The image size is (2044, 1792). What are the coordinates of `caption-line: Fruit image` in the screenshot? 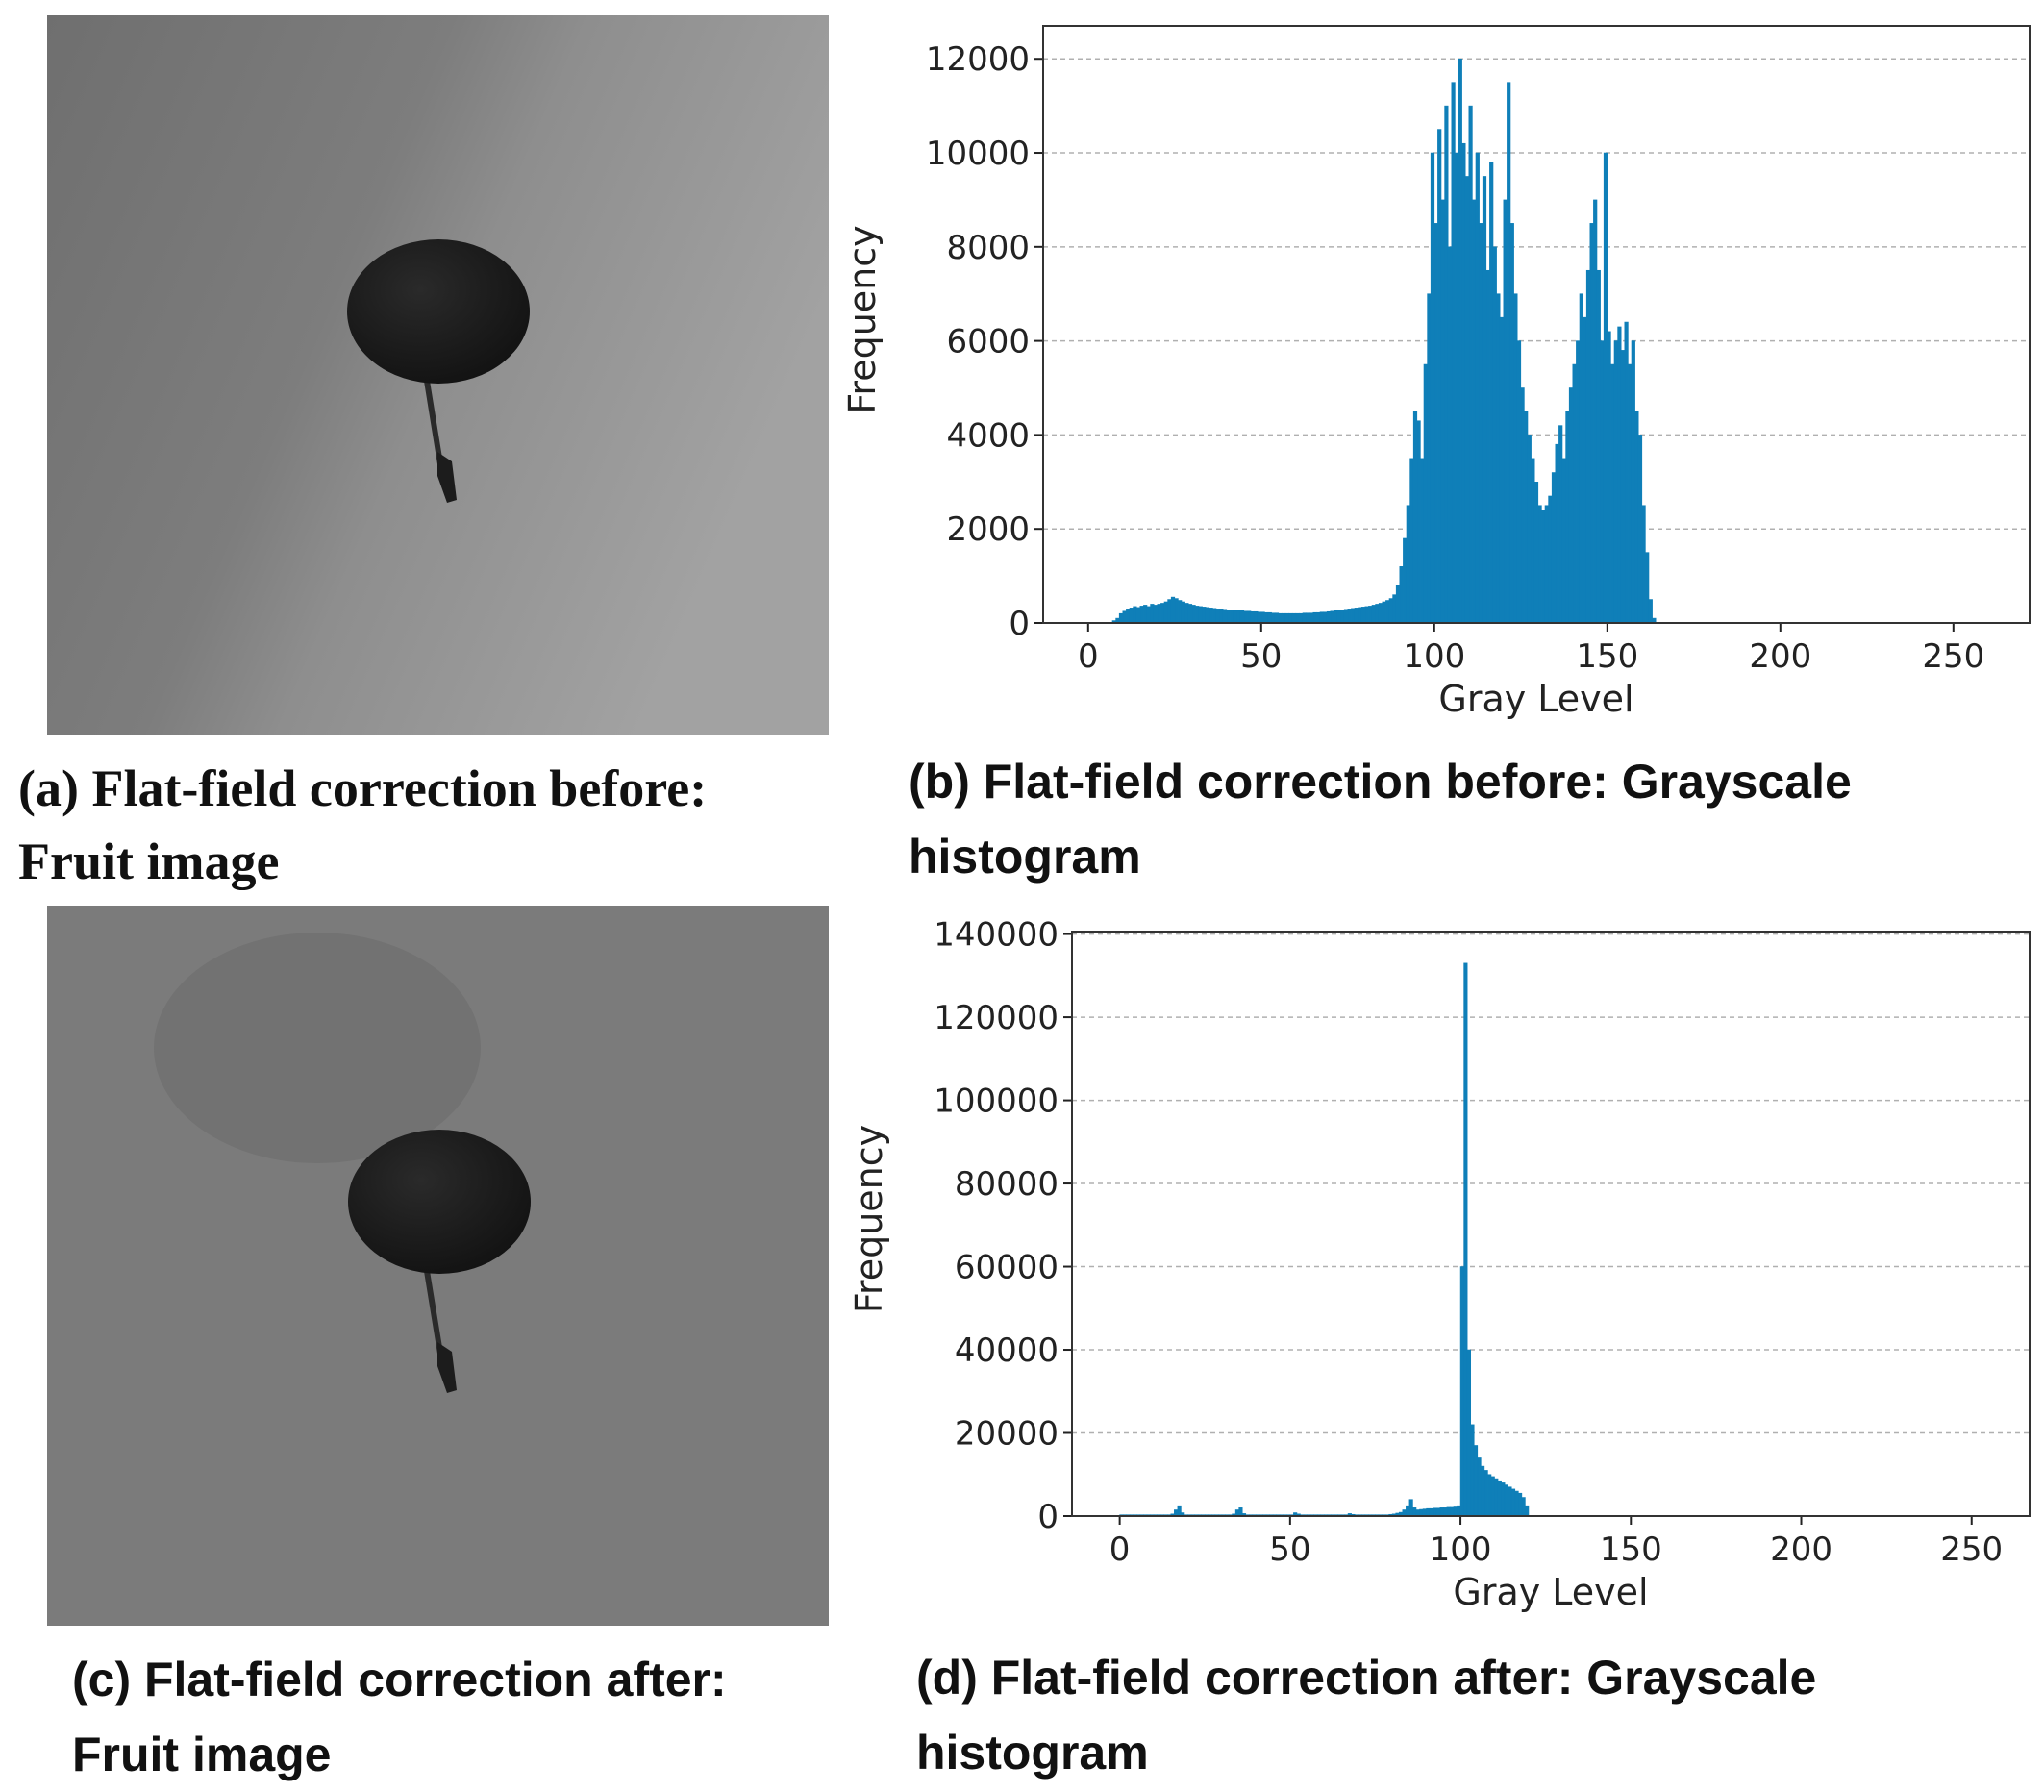 It's located at (202, 1754).